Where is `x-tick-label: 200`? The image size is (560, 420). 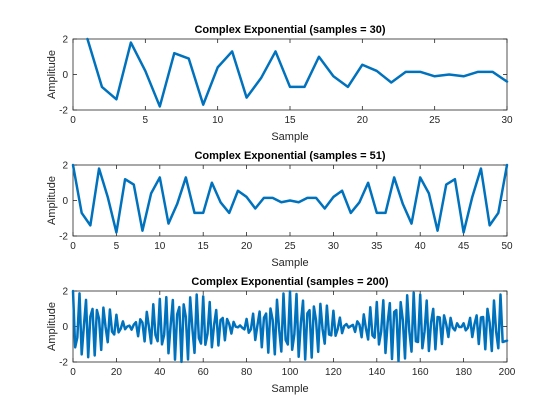
x-tick-label: 200 is located at coordinates (507, 372).